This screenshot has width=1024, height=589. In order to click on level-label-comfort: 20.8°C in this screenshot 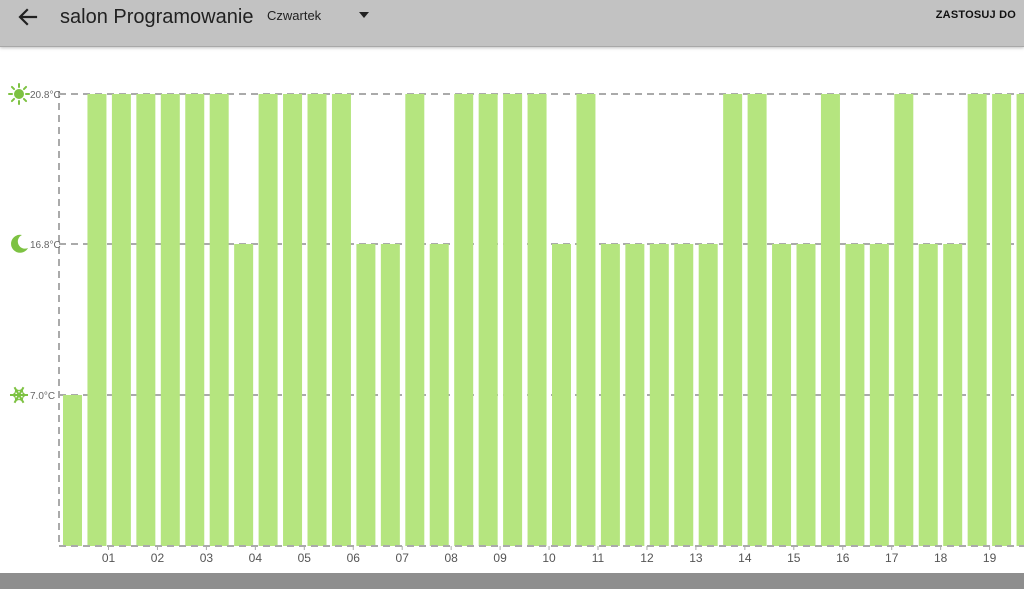, I will do `click(45, 95)`.